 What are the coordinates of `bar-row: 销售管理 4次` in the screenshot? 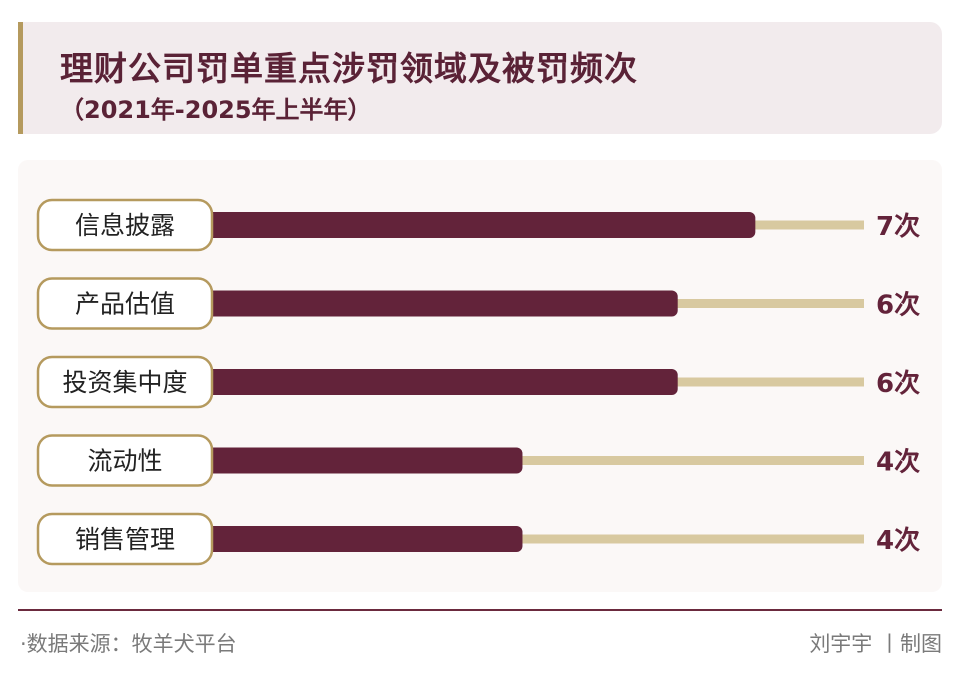 It's located at (478, 539).